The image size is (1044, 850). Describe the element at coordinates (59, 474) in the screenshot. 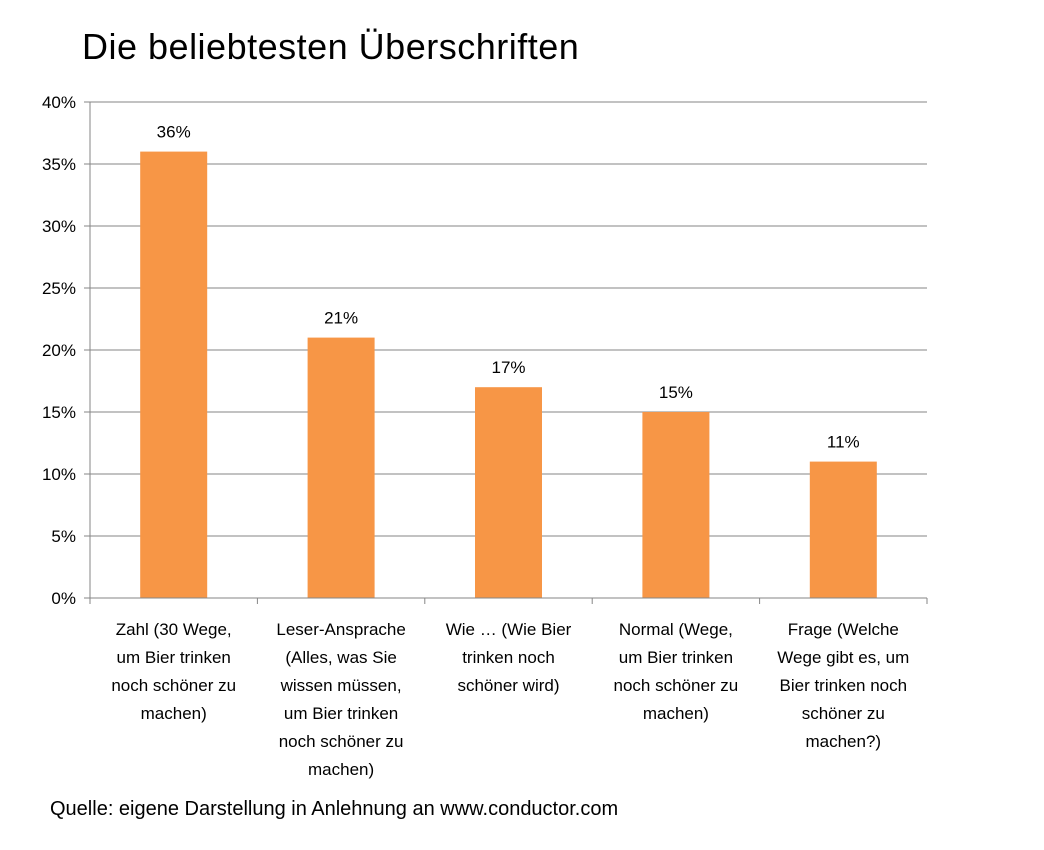

I see `y-tick-label: 10%` at that location.